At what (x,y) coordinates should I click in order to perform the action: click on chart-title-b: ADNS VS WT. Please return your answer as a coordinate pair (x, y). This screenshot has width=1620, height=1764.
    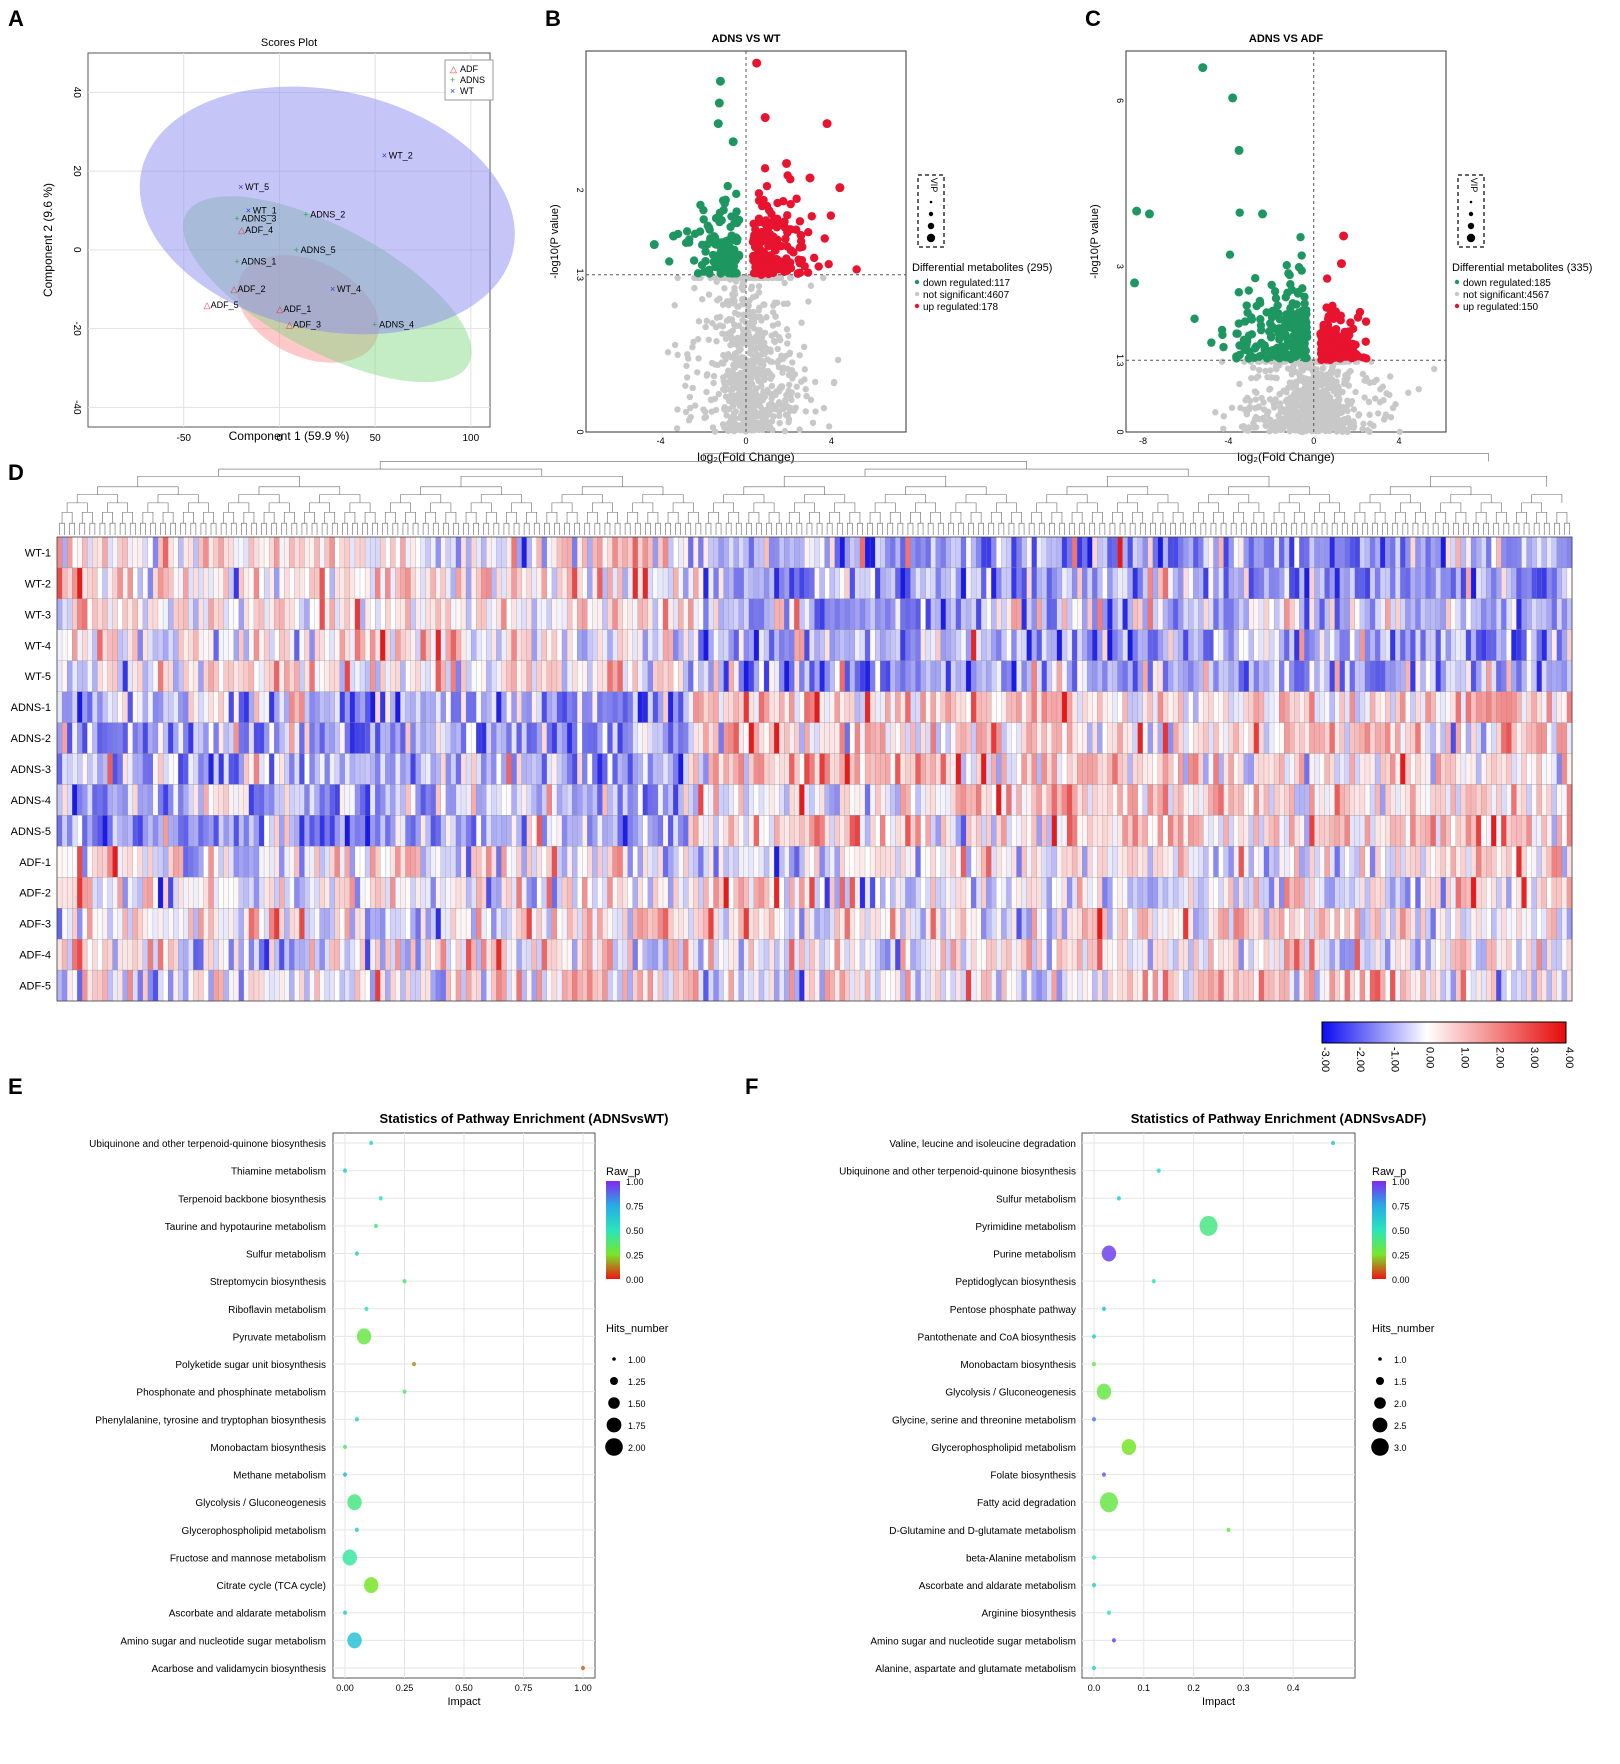
    Looking at the image, I should click on (745, 39).